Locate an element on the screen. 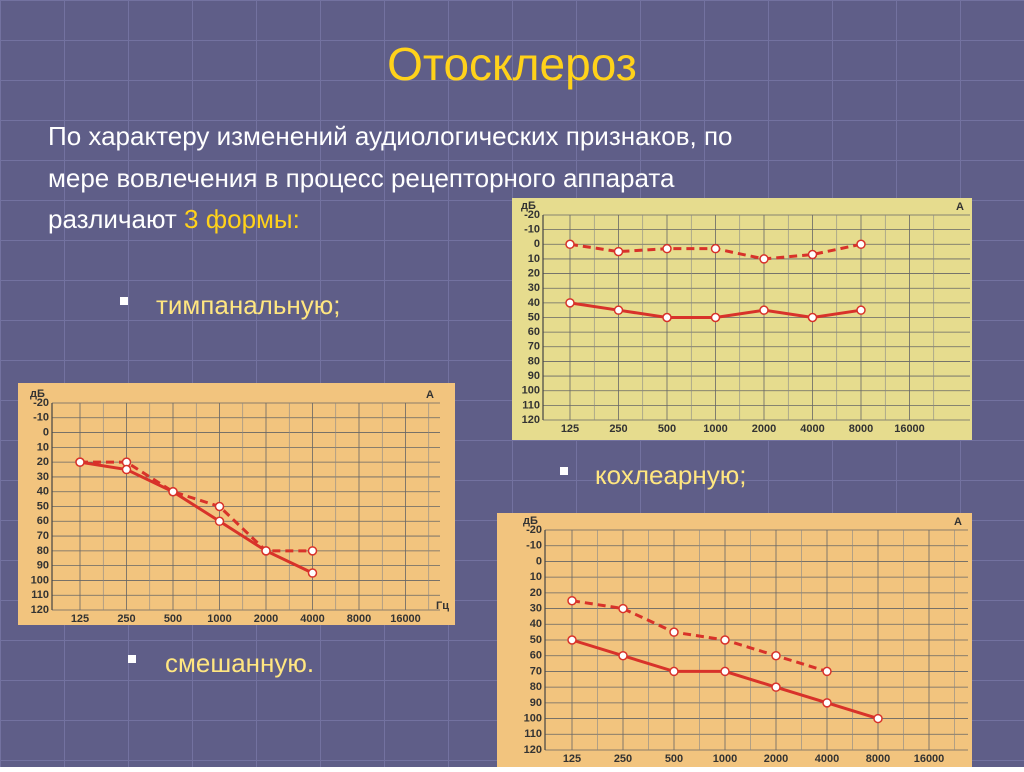 The width and height of the screenshot is (1024, 772). text-line: различают 3 формы: is located at coordinates (174, 219).